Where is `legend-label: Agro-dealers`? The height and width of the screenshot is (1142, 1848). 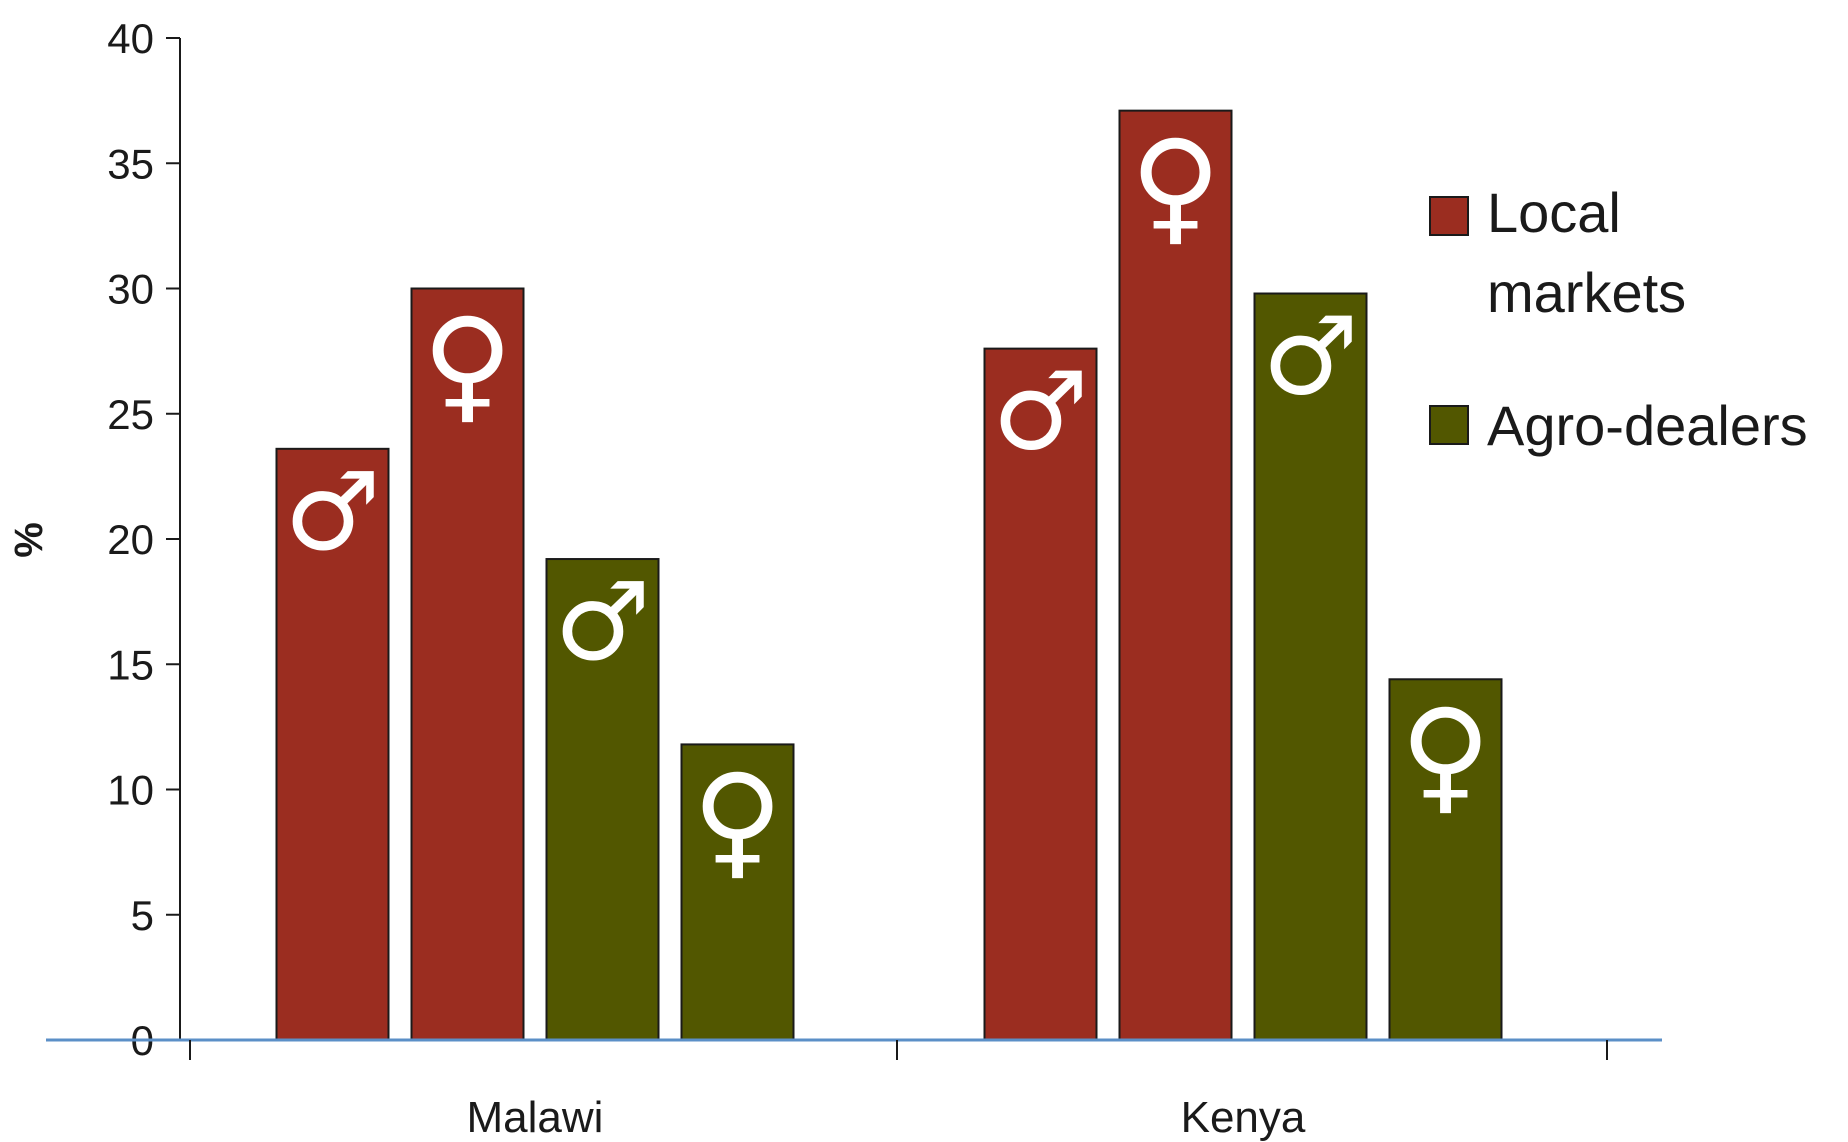
legend-label: Agro-dealers is located at coordinates (1647, 425).